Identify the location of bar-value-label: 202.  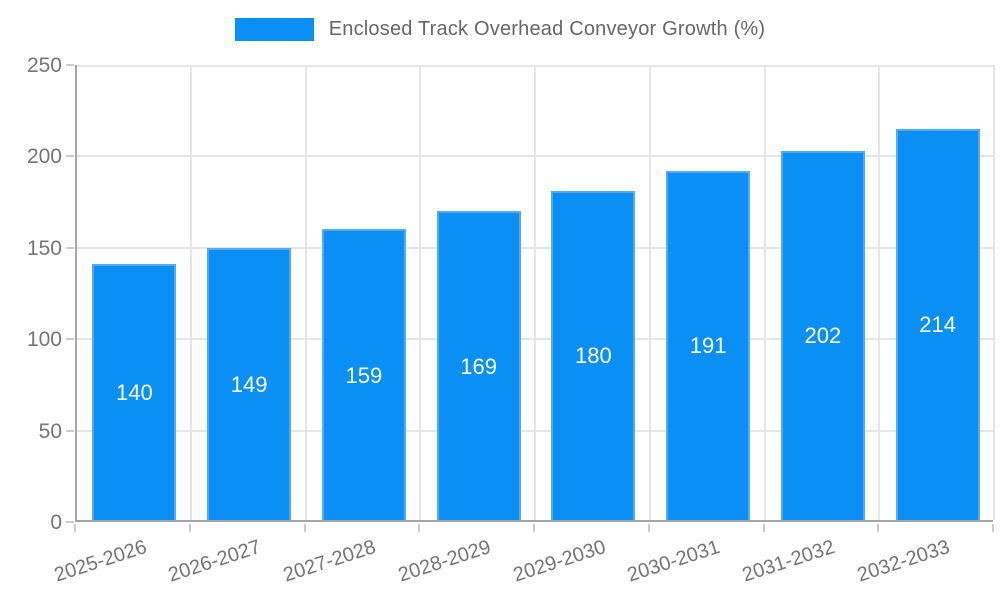
(823, 336).